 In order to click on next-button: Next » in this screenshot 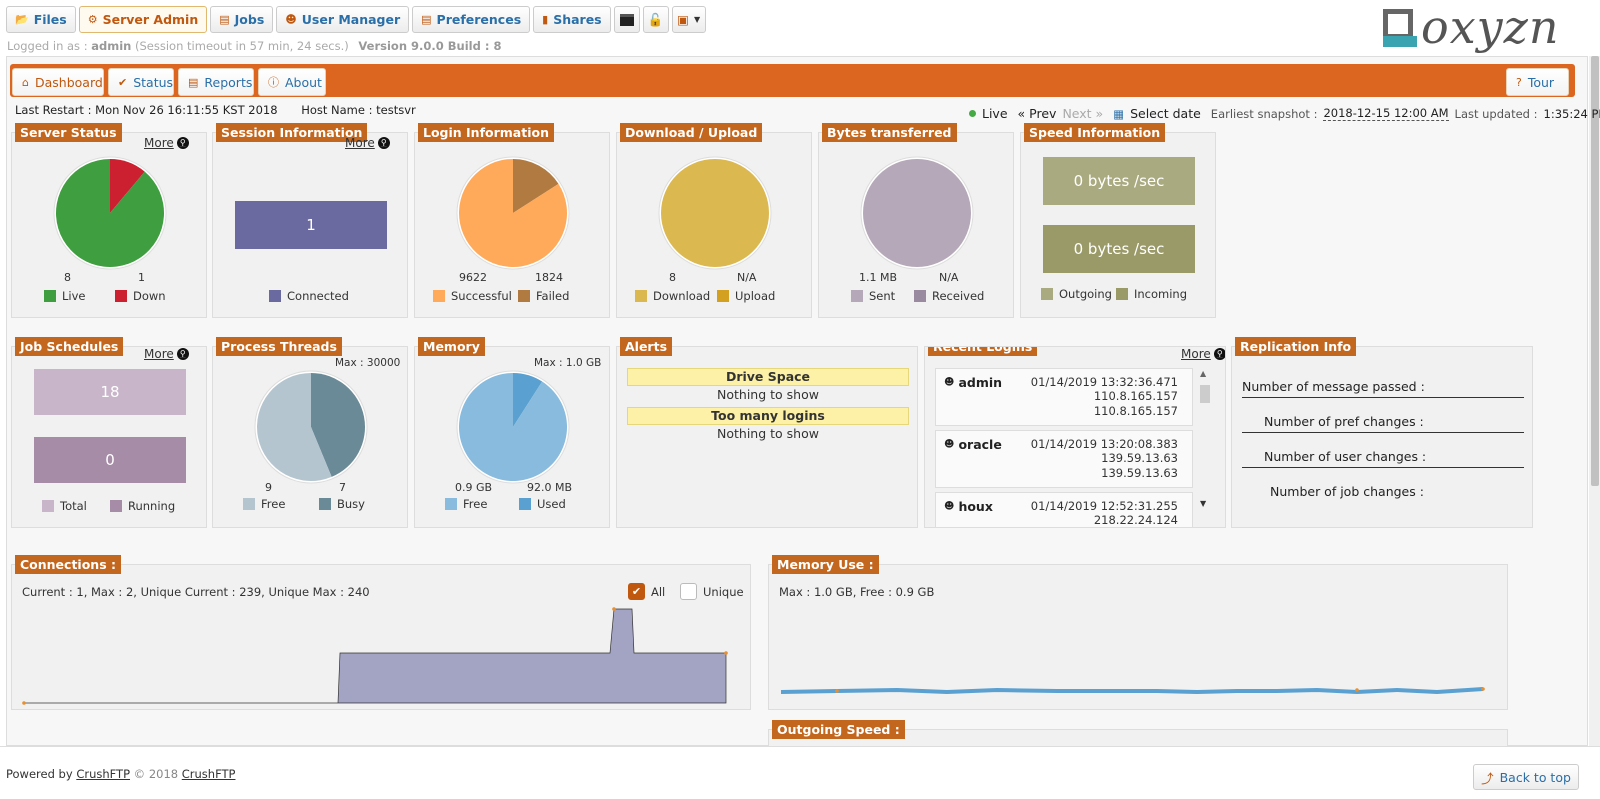, I will do `click(1083, 113)`.